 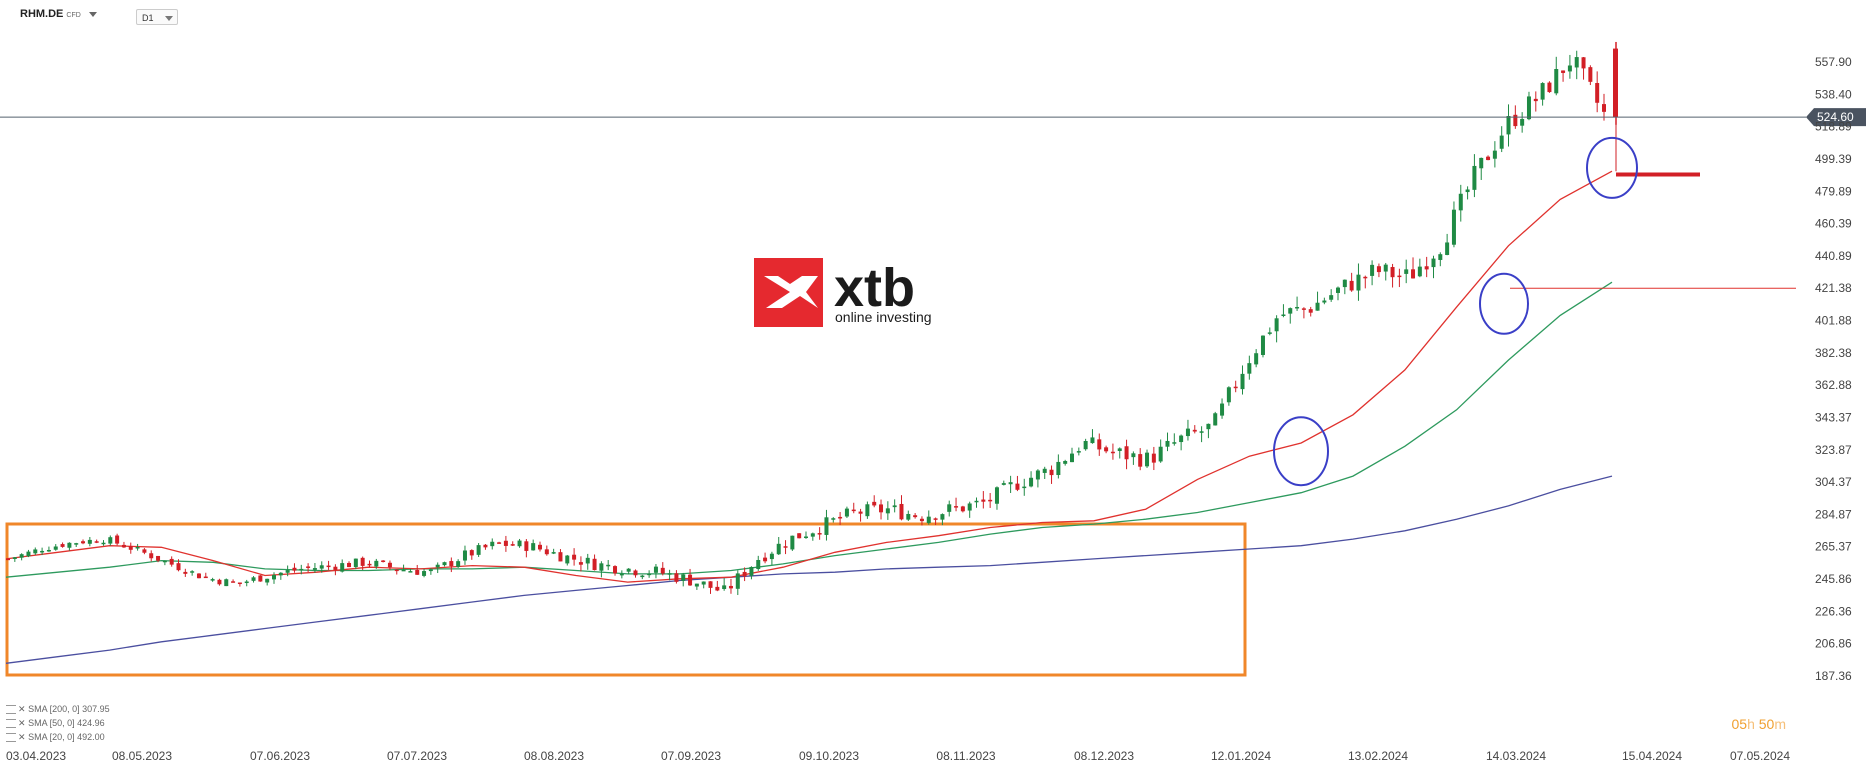 I want to click on indicator-sma20: ✕ SMA [20, 0] 492.00, so click(x=55, y=737).